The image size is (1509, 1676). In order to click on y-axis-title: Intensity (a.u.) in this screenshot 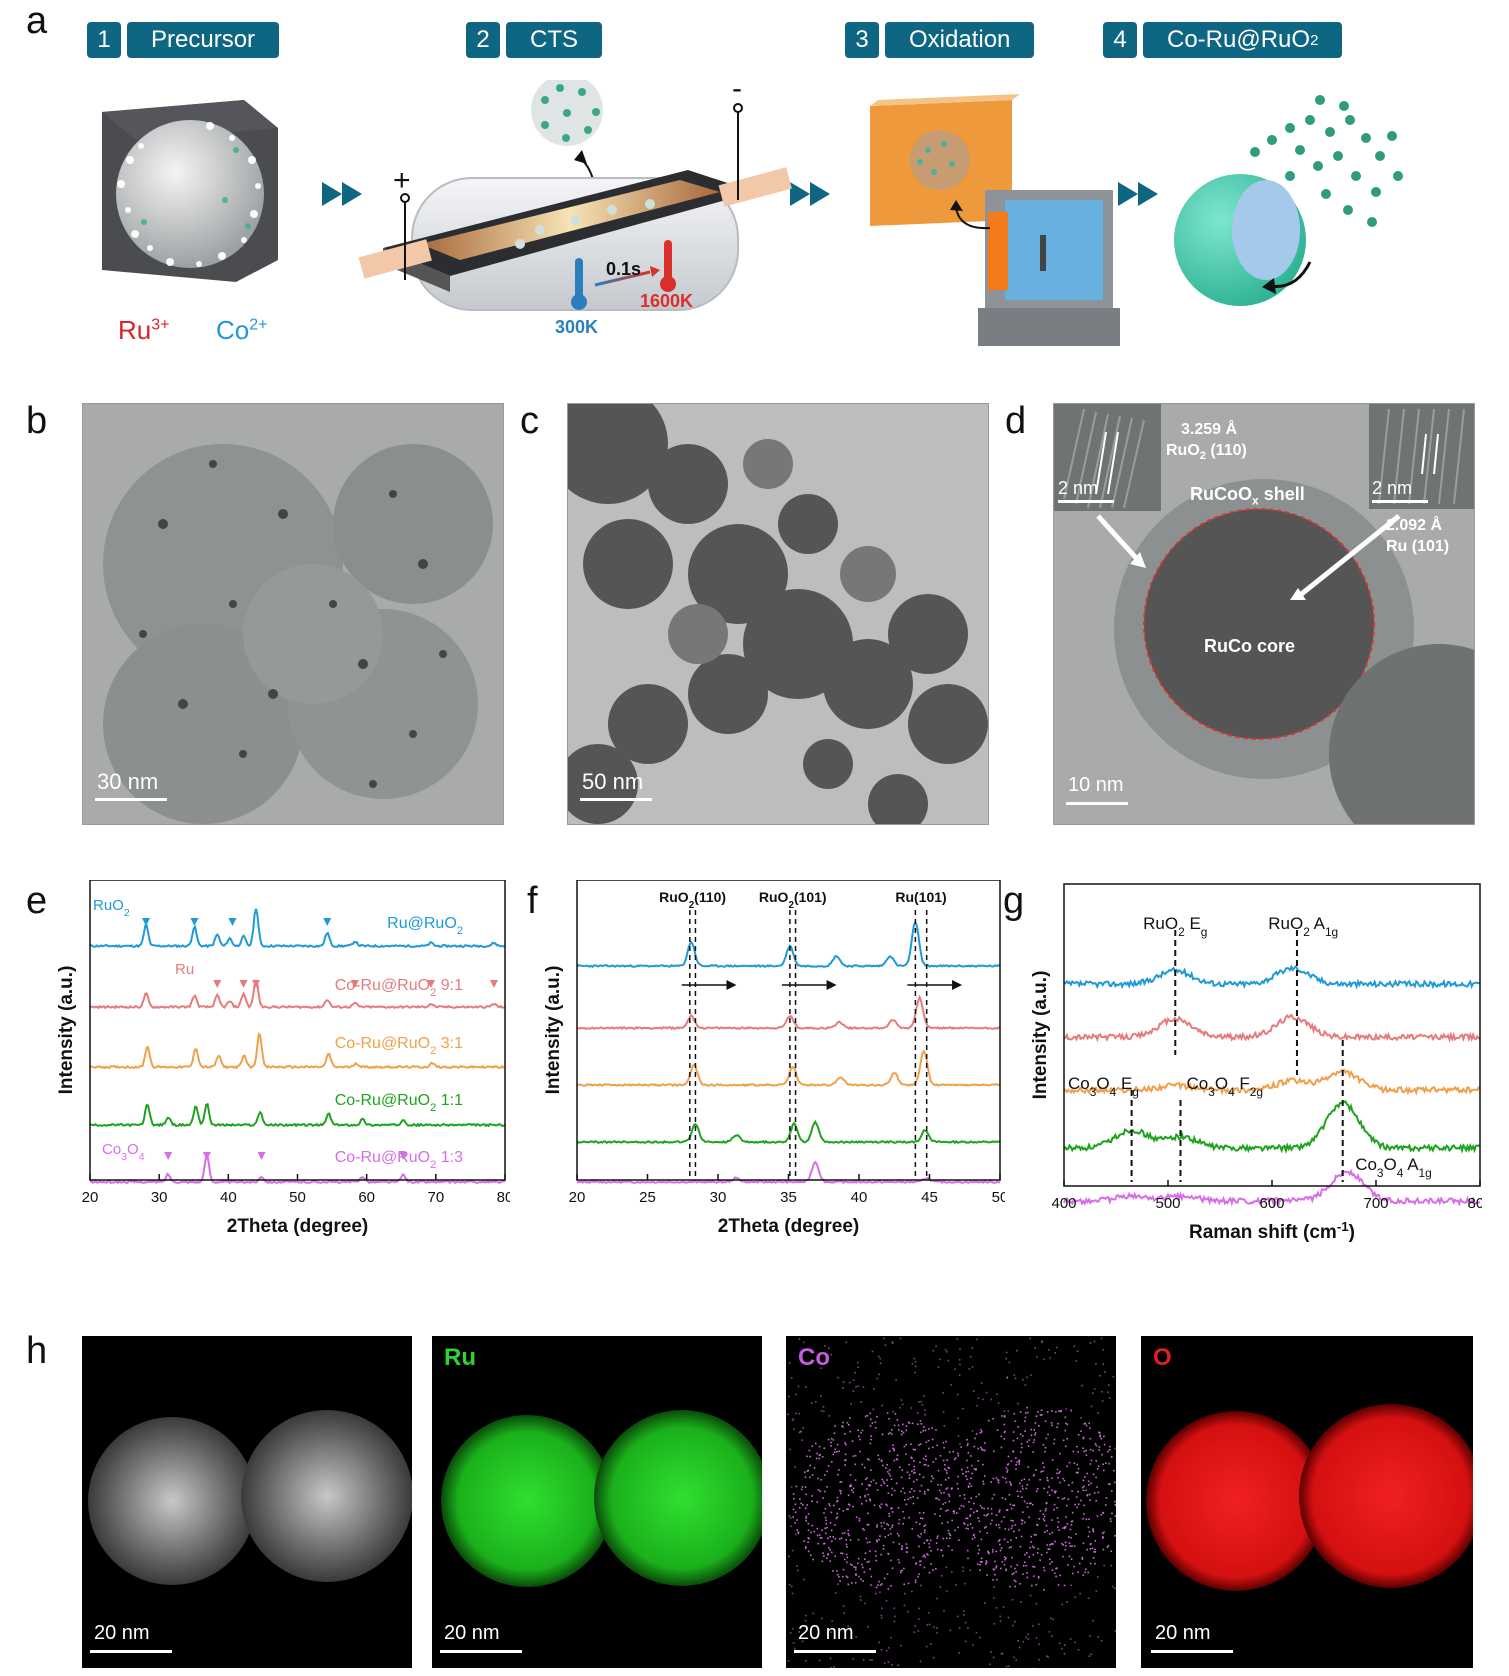, I will do `click(1040, 1035)`.